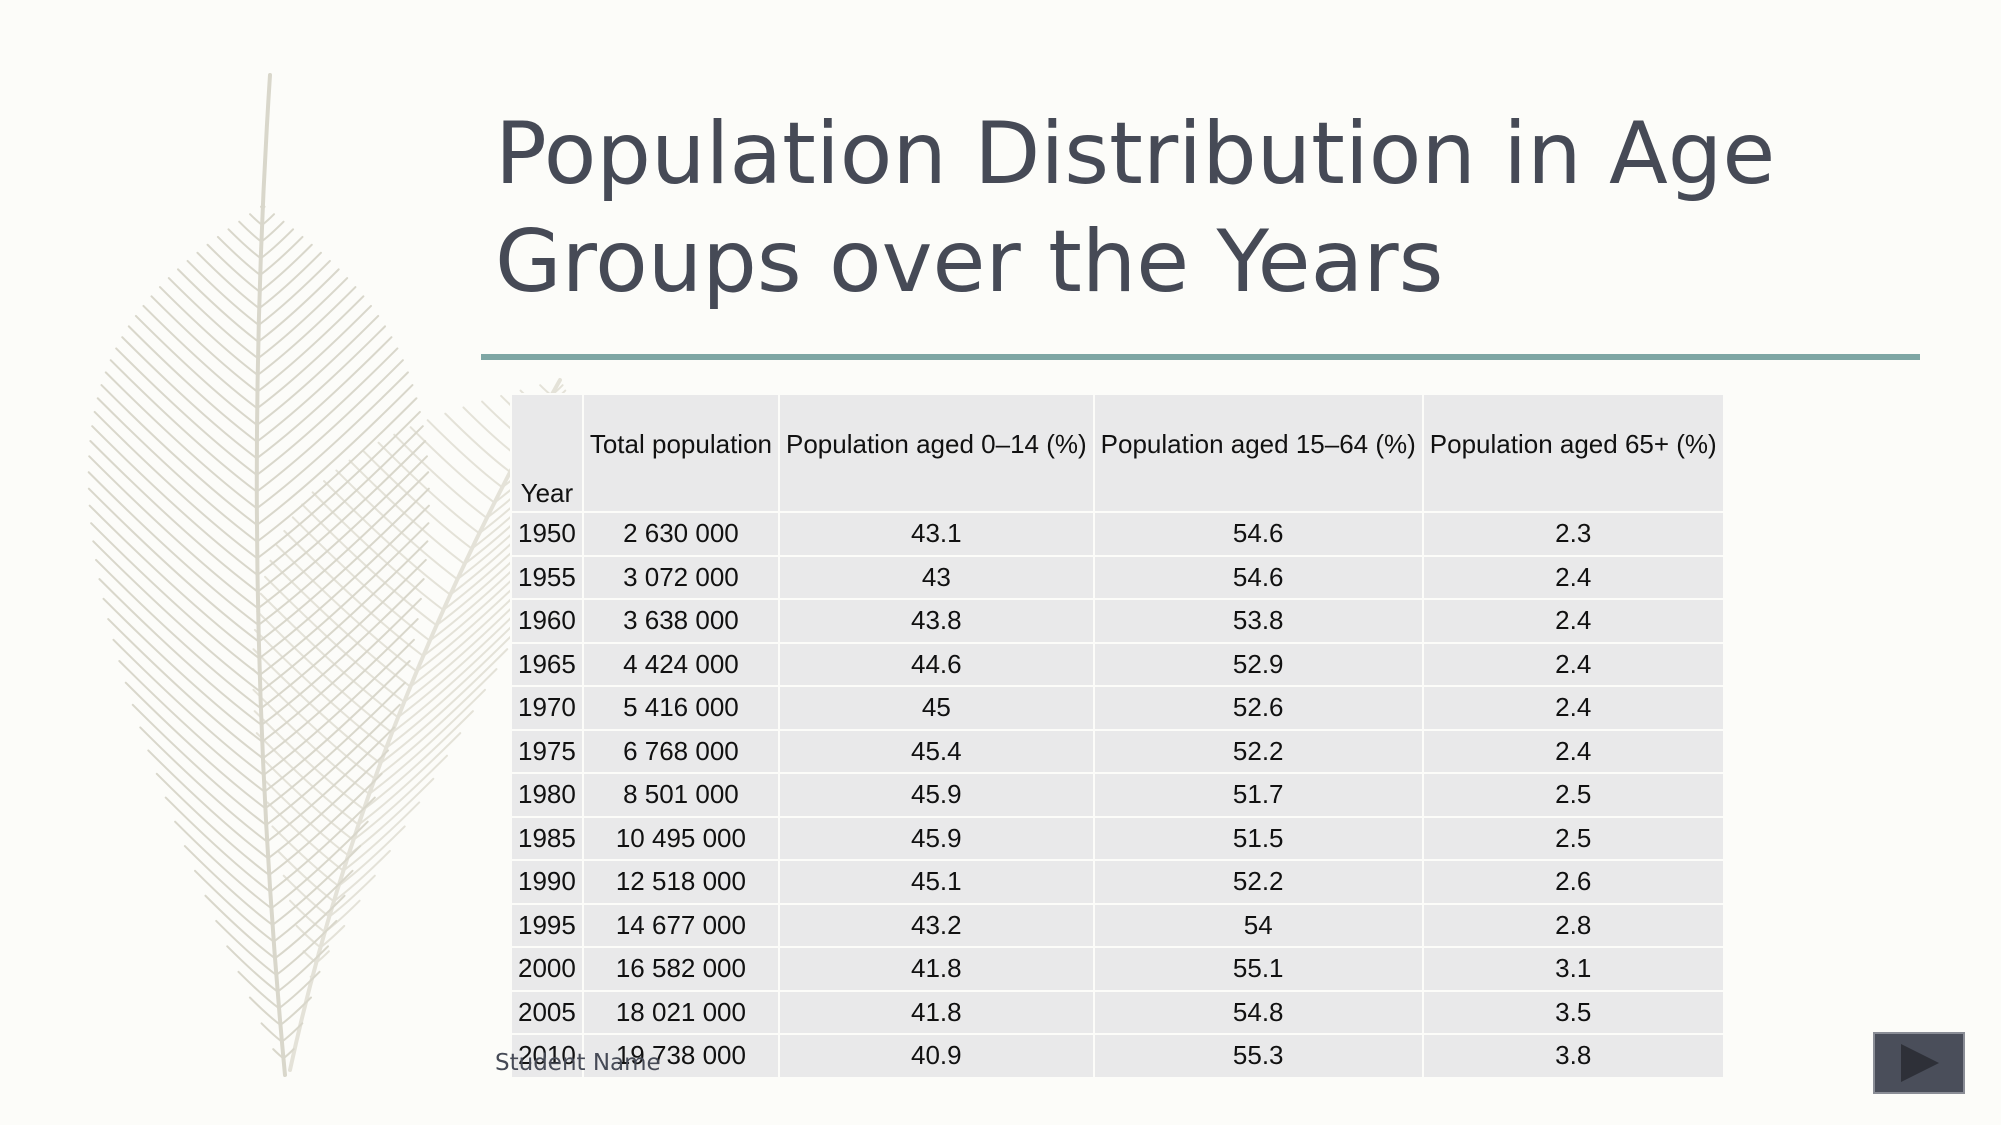 The width and height of the screenshot is (2001, 1125). What do you see at coordinates (1258, 882) in the screenshot?
I see `table-cell: 52.2` at bounding box center [1258, 882].